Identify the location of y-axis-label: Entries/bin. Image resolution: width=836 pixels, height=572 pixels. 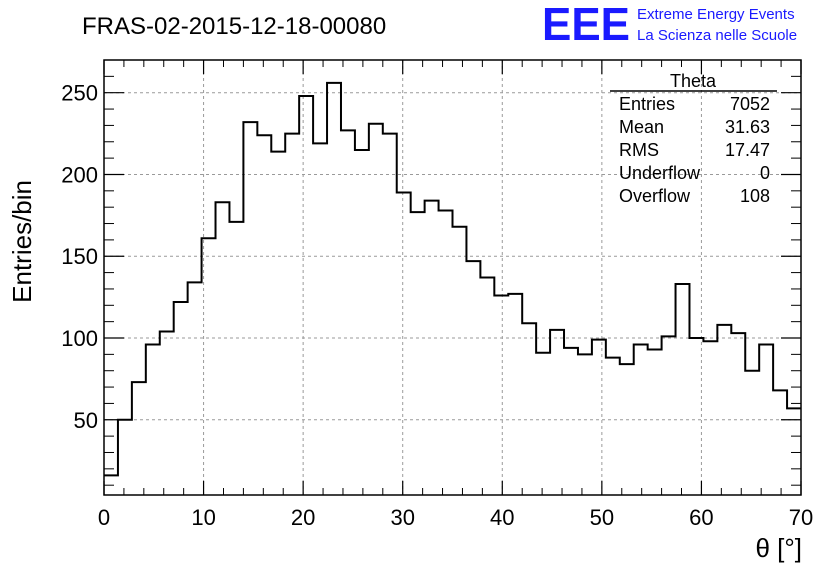
(22, 241).